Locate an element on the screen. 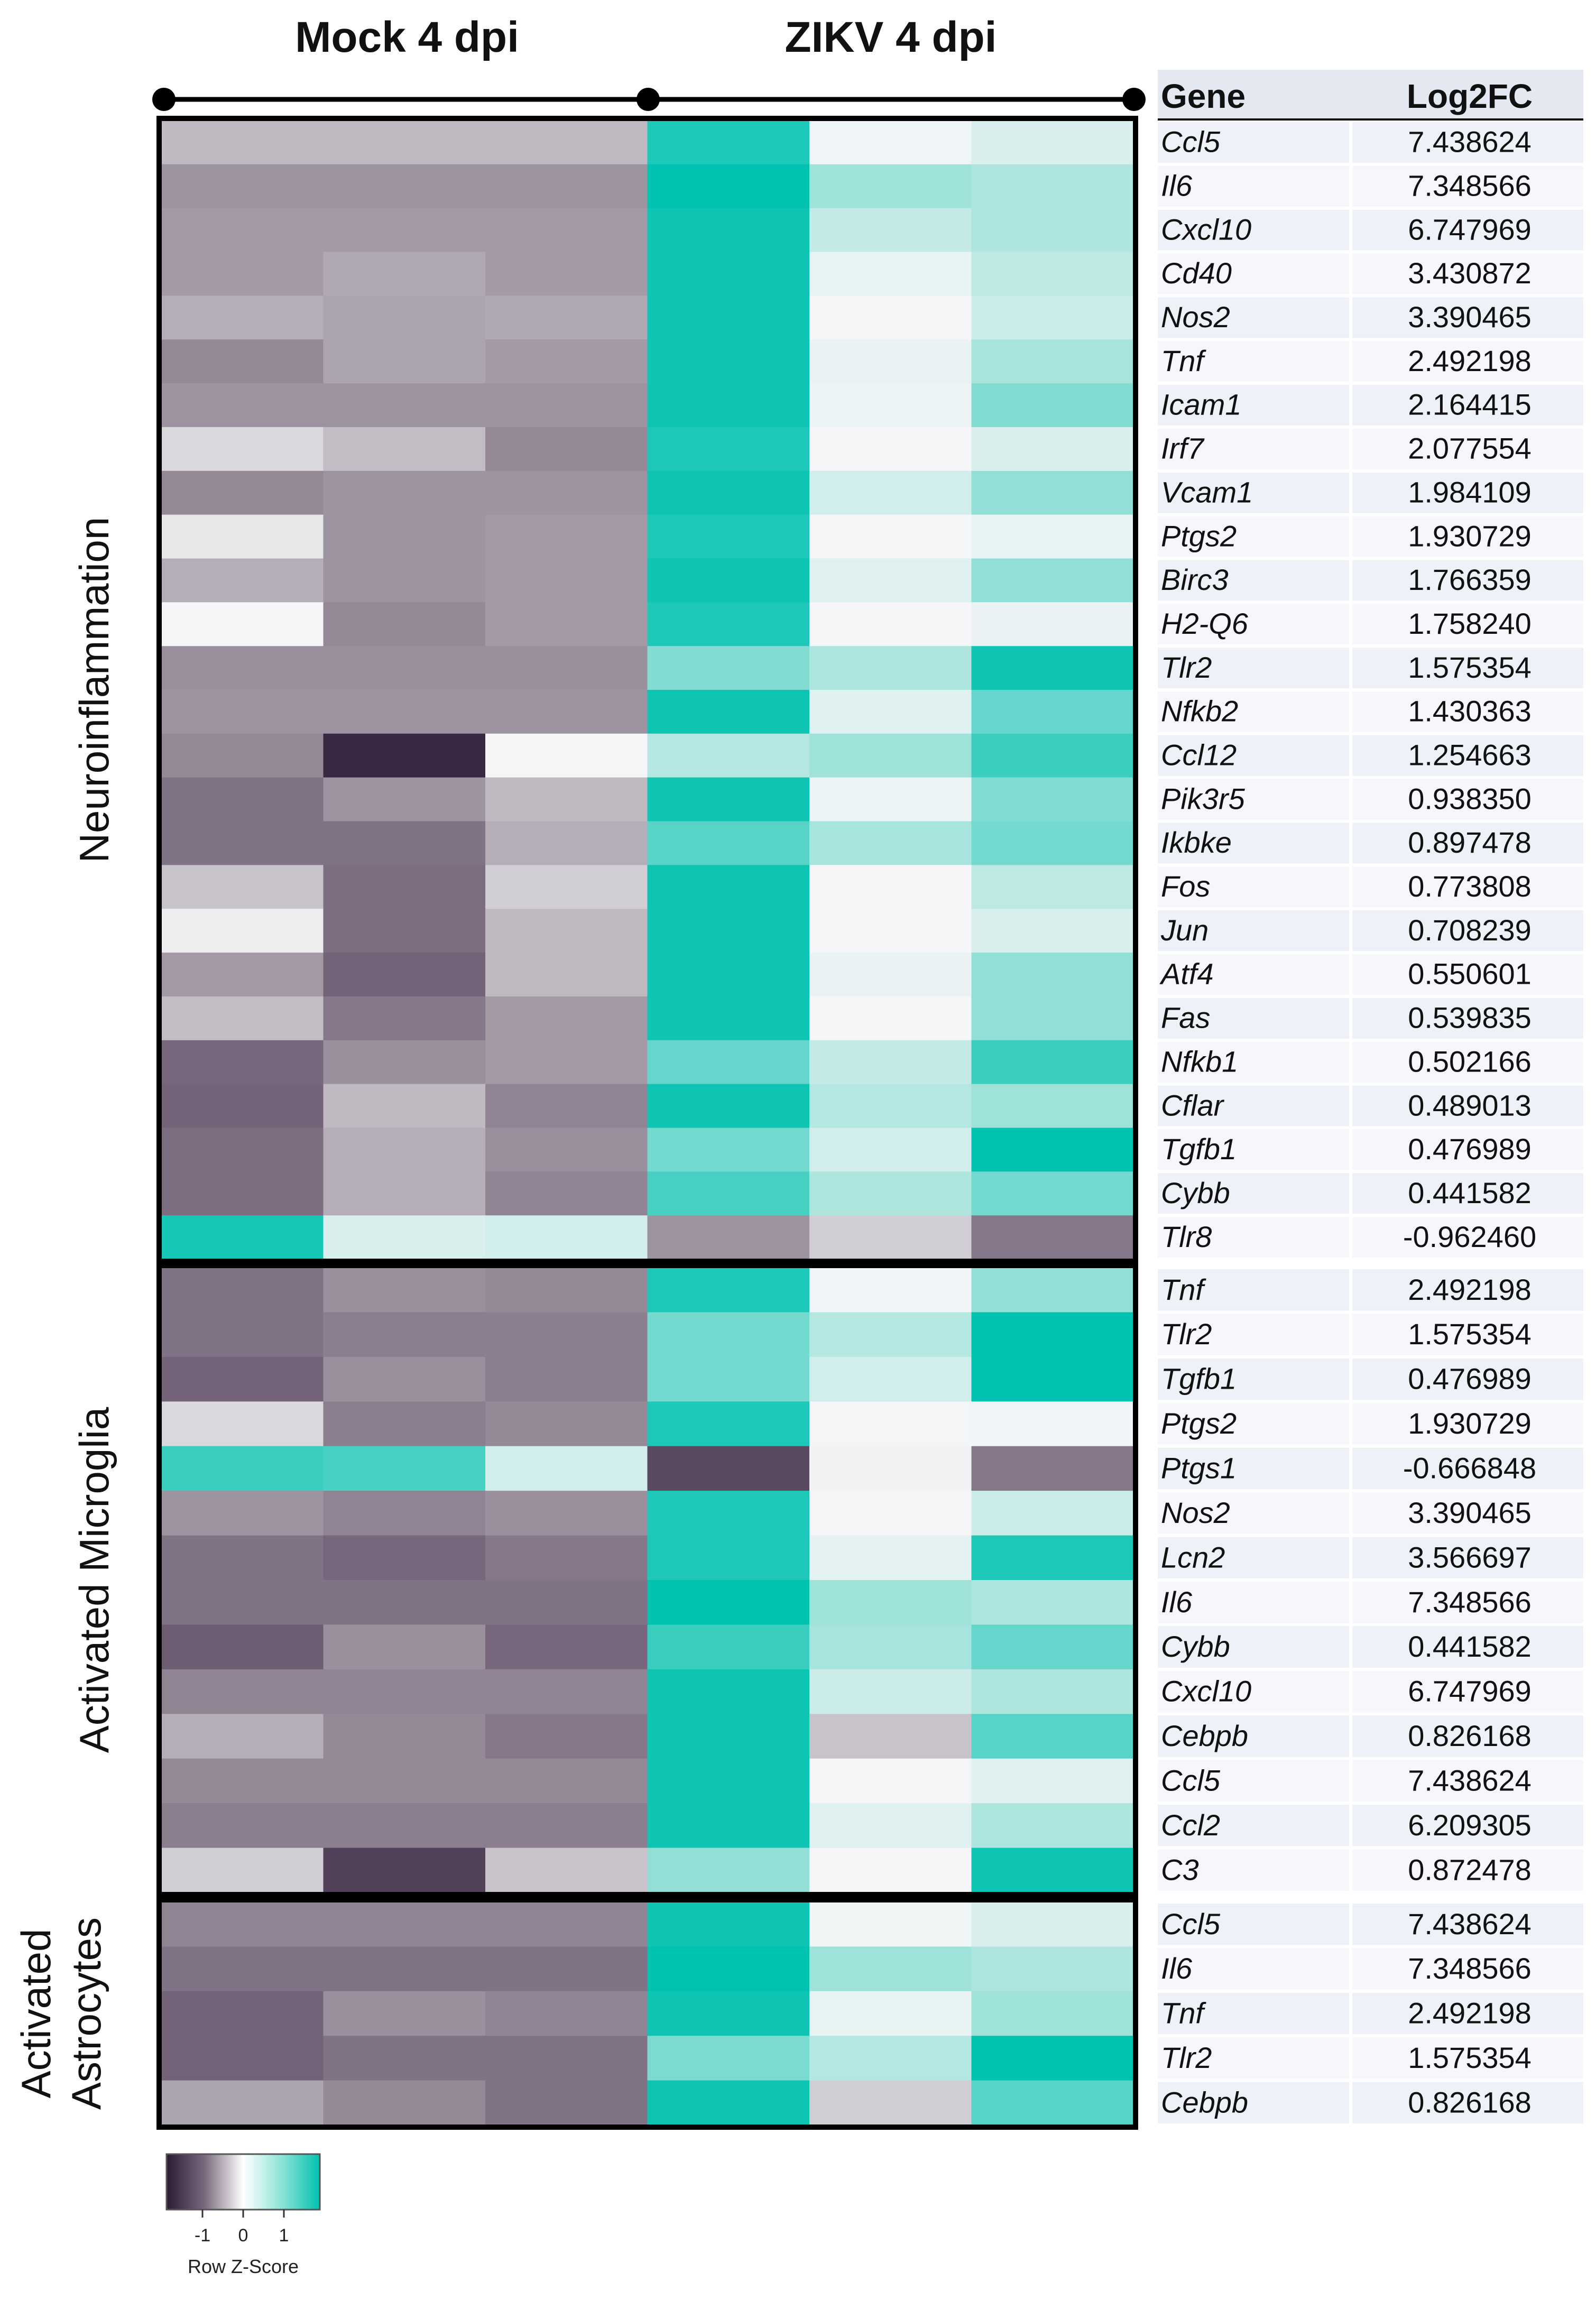 The image size is (1596, 2300). log2fc-value: -0.962460 is located at coordinates (1470, 1236).